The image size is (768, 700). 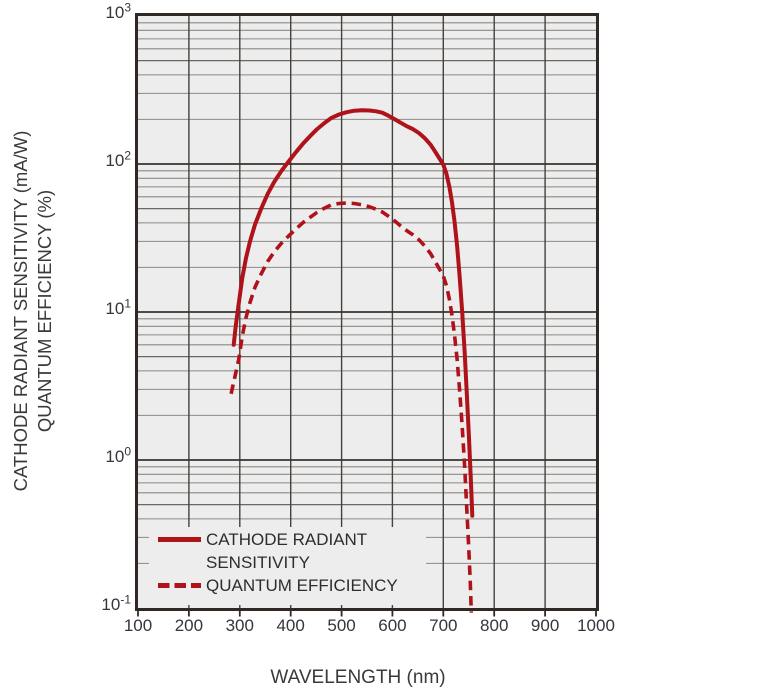 I want to click on x-tick-label: 800, so click(x=494, y=625).